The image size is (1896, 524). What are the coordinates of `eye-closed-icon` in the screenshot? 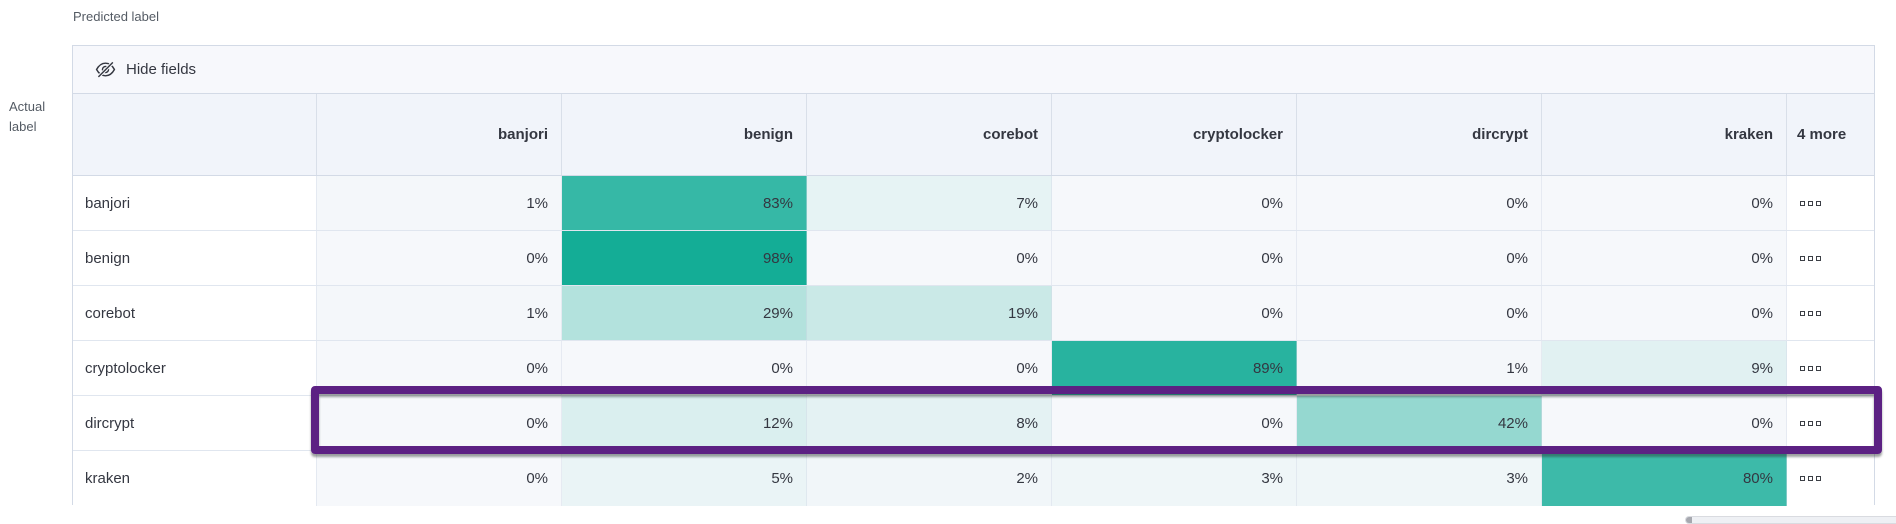 It's located at (105, 70).